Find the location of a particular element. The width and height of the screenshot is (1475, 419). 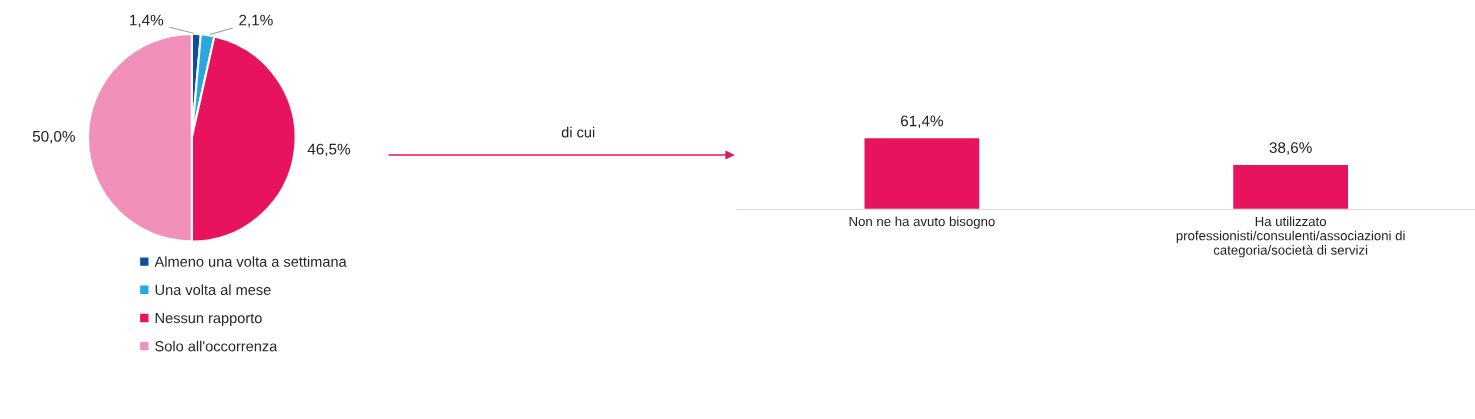

data-label: 61,4% is located at coordinates (921, 122).